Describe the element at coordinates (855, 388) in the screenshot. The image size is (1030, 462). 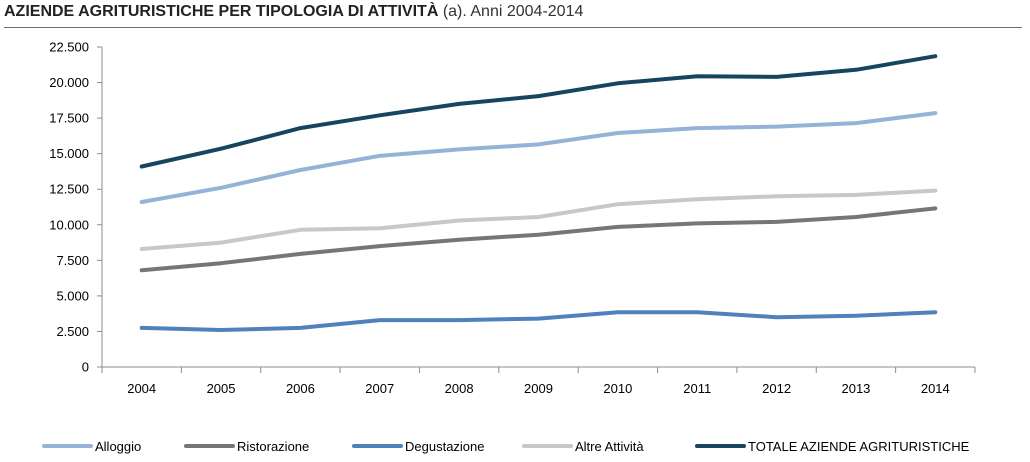
I see `x-tick-label: 2013` at that location.